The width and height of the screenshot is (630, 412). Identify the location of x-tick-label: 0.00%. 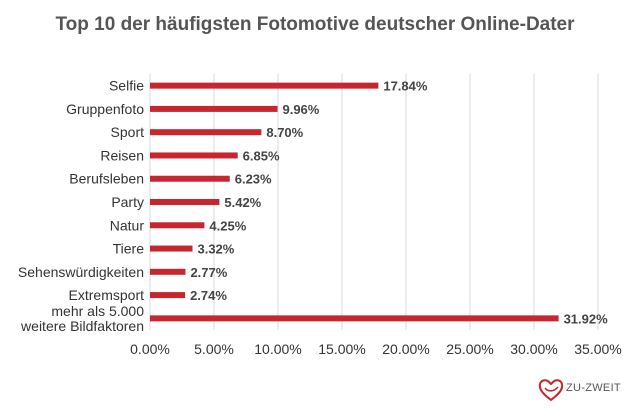
(150, 349).